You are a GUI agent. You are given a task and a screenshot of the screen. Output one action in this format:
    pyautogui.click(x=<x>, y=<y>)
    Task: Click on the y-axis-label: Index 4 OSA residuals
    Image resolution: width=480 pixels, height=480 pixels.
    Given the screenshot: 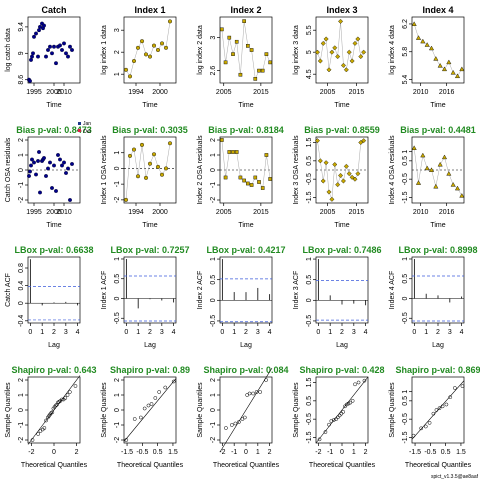 What is the action you would take?
    pyautogui.click(x=392, y=170)
    